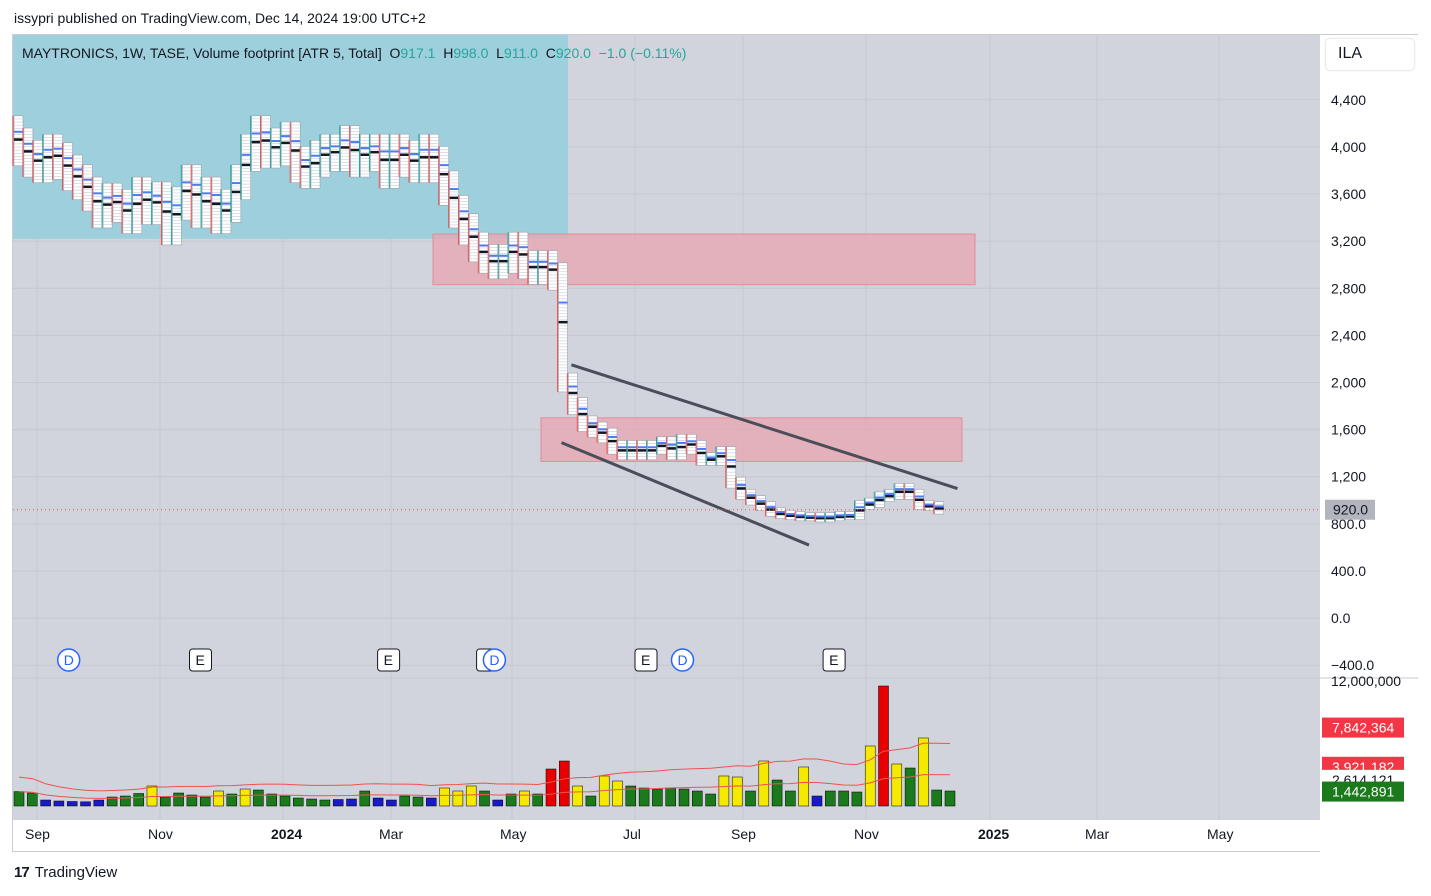 The image size is (1431, 896). I want to click on volume-value-label: 7,842,364, so click(1363, 728).